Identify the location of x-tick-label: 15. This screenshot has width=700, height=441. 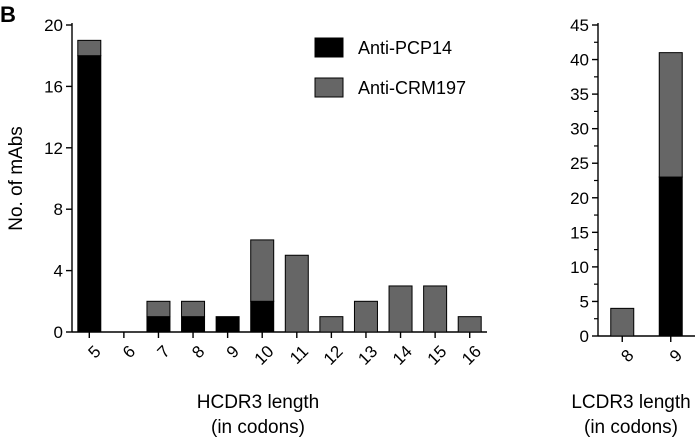
(437, 355).